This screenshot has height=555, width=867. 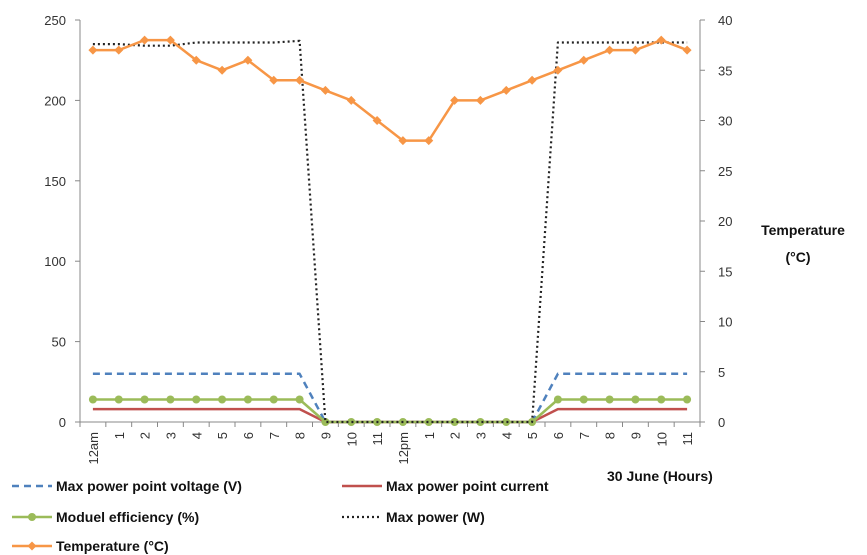 I want to click on x-axis-label: 30 June (Hours), so click(x=660, y=476).